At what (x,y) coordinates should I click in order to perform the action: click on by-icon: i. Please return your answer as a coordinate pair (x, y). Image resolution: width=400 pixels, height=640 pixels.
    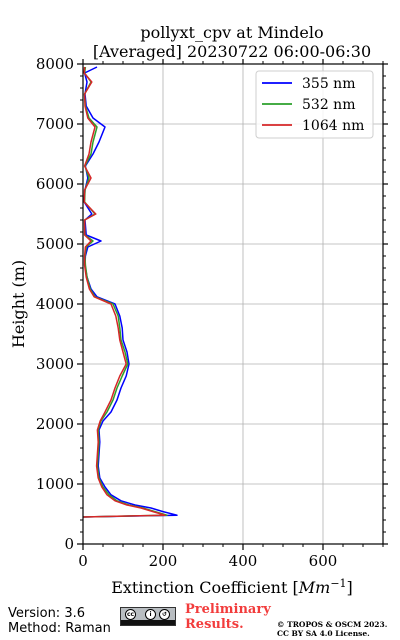
    Looking at the image, I should click on (150, 614).